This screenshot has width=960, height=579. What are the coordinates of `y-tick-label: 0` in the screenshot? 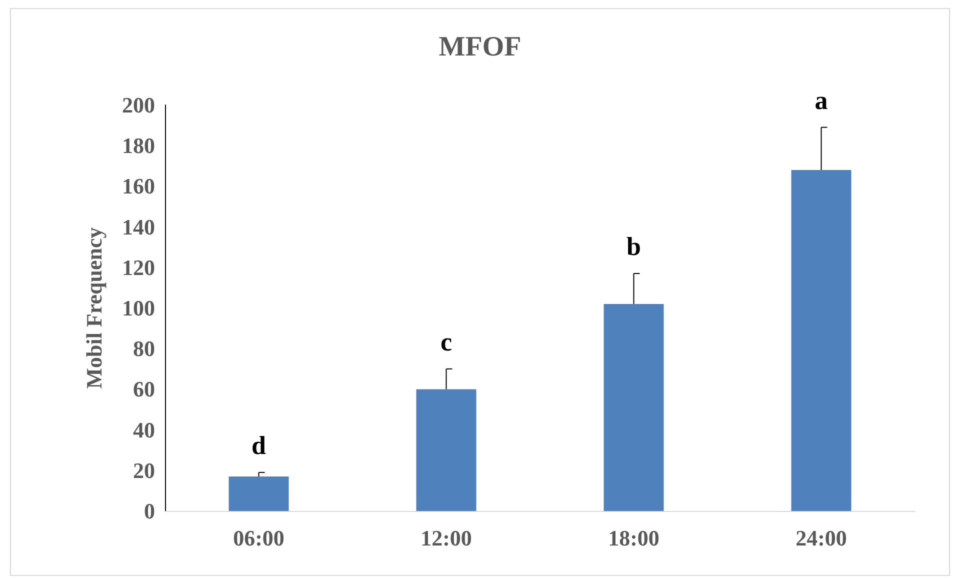 It's located at (149, 511).